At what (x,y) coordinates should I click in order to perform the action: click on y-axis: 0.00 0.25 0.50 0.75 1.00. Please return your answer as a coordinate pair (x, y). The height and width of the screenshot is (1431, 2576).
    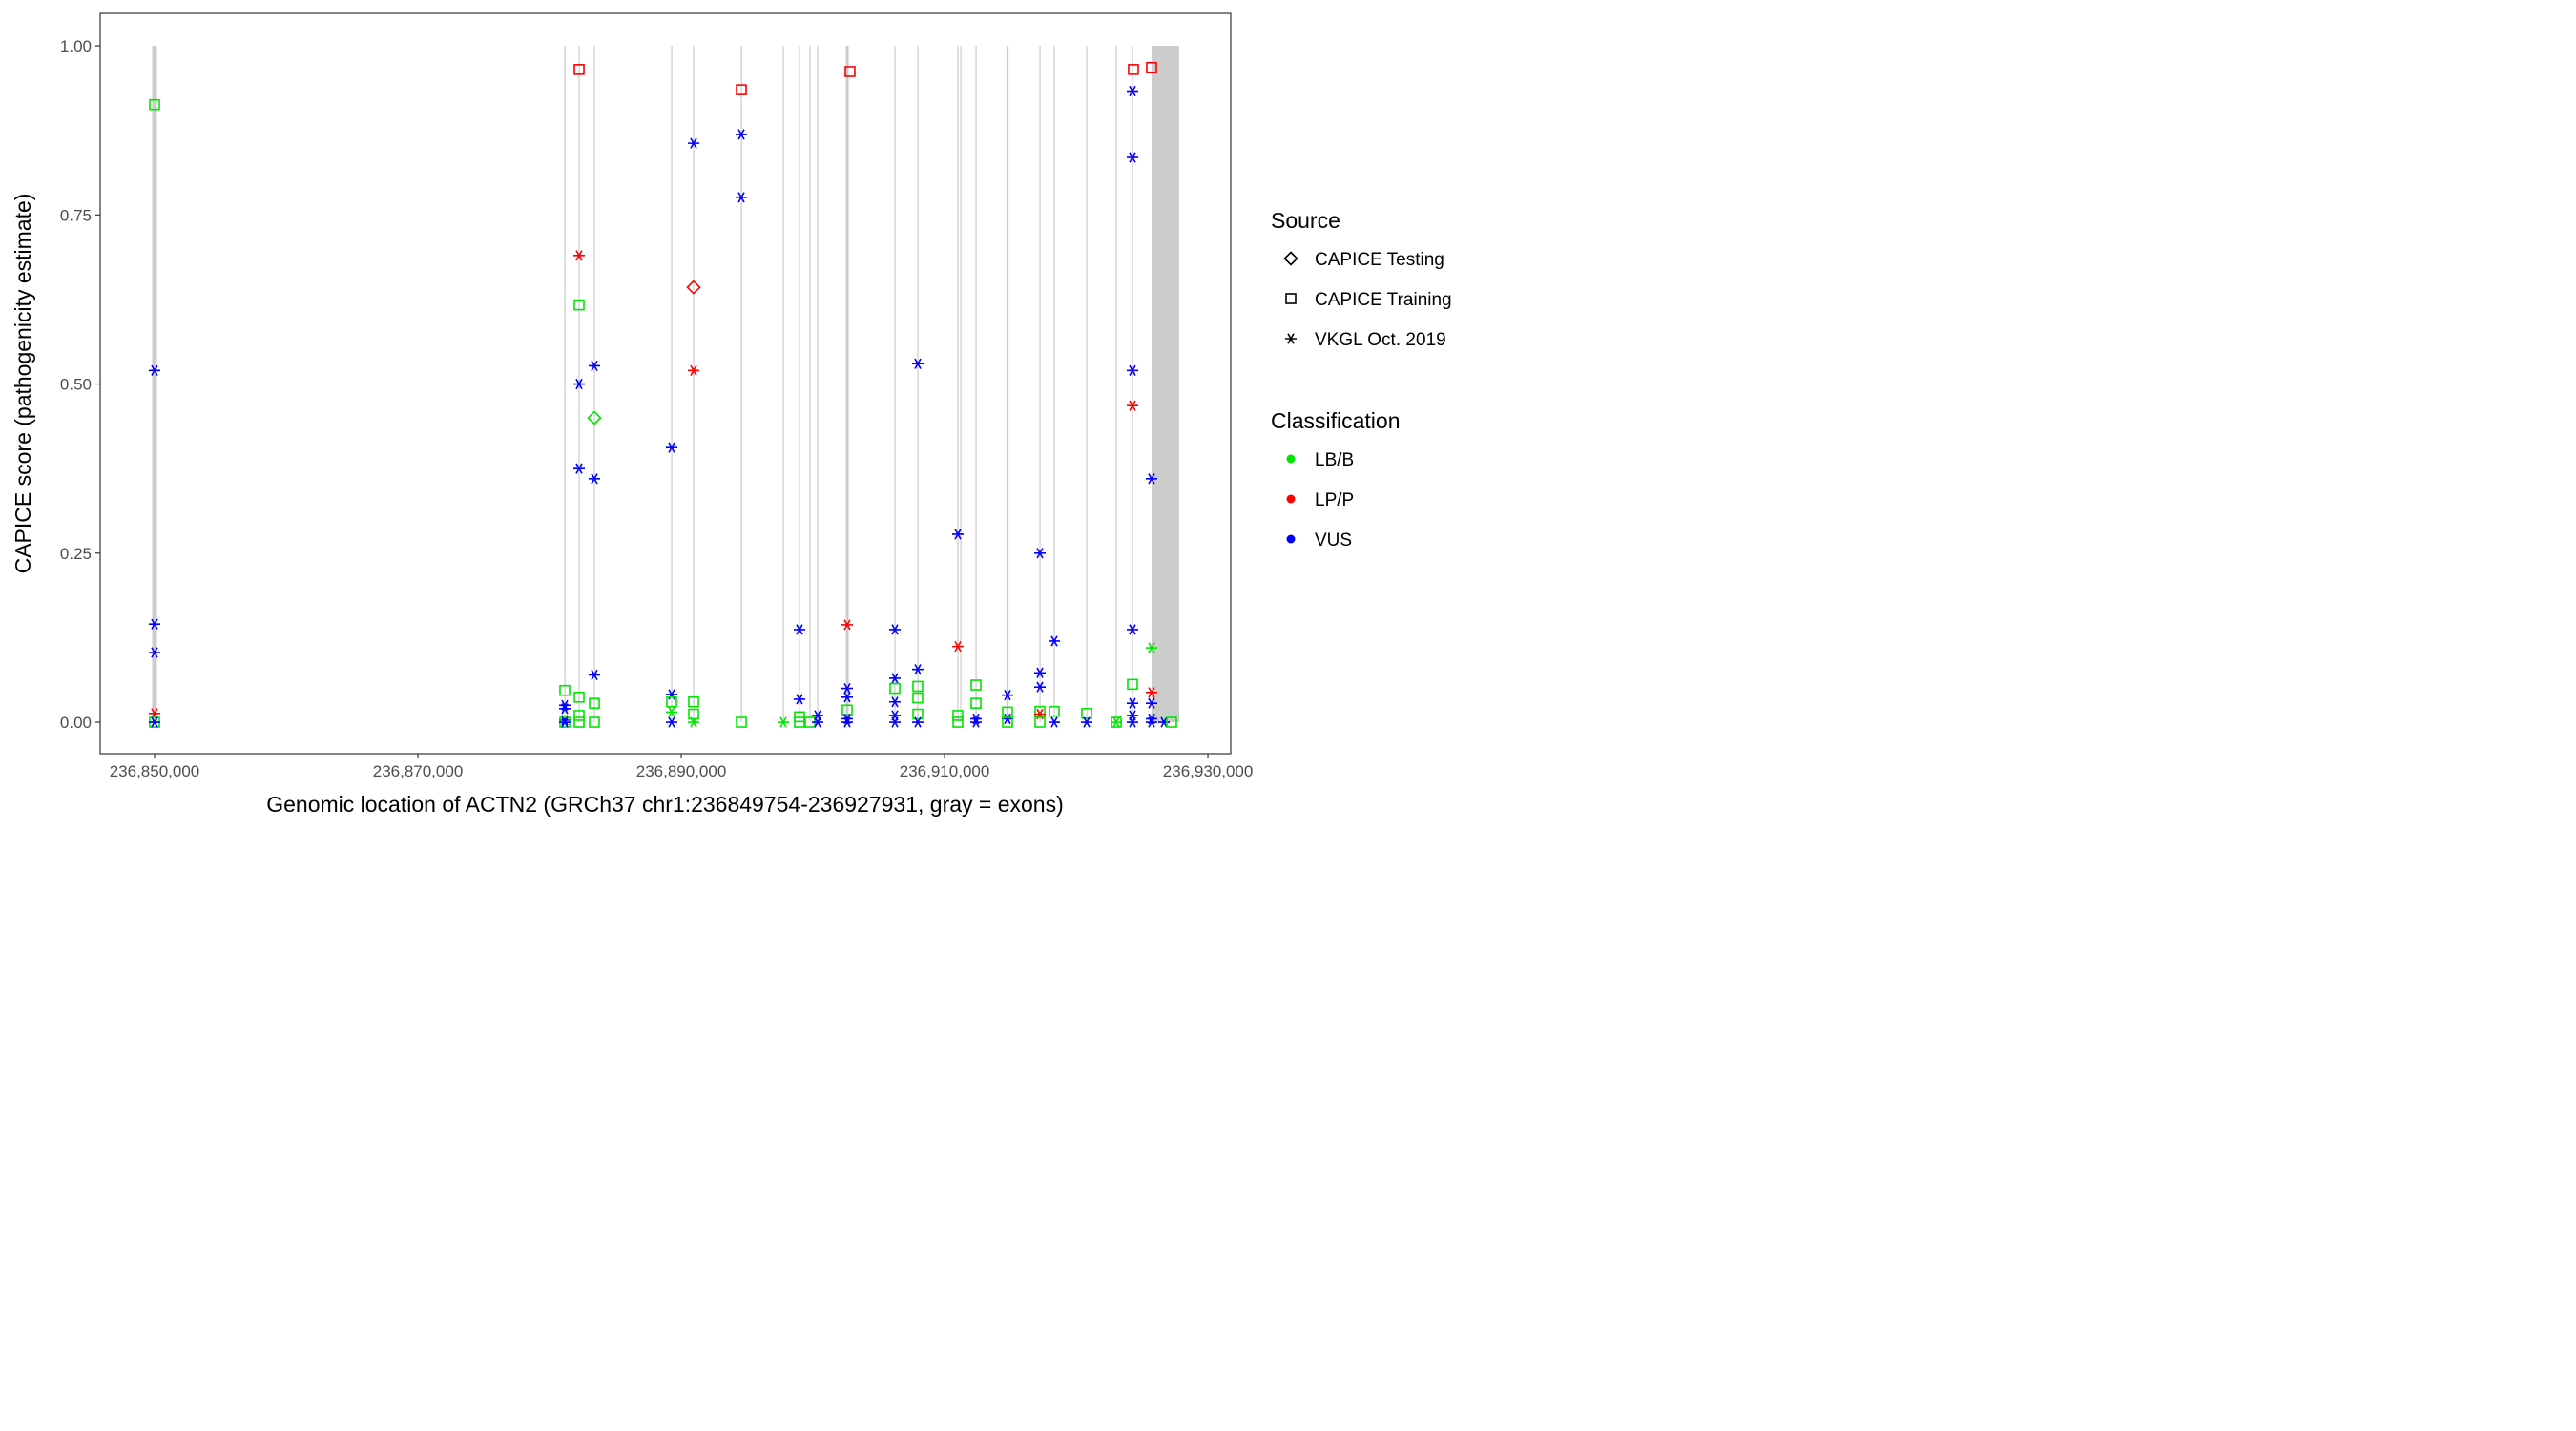
    Looking at the image, I should click on (80, 384).